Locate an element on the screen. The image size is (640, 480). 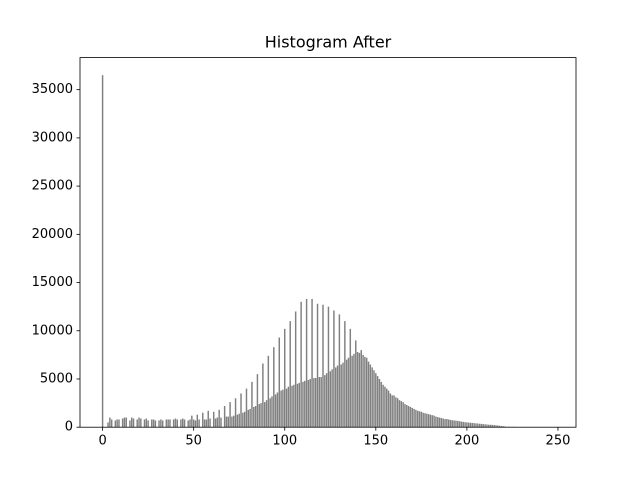
x-tick-label: 0 is located at coordinates (102, 441).